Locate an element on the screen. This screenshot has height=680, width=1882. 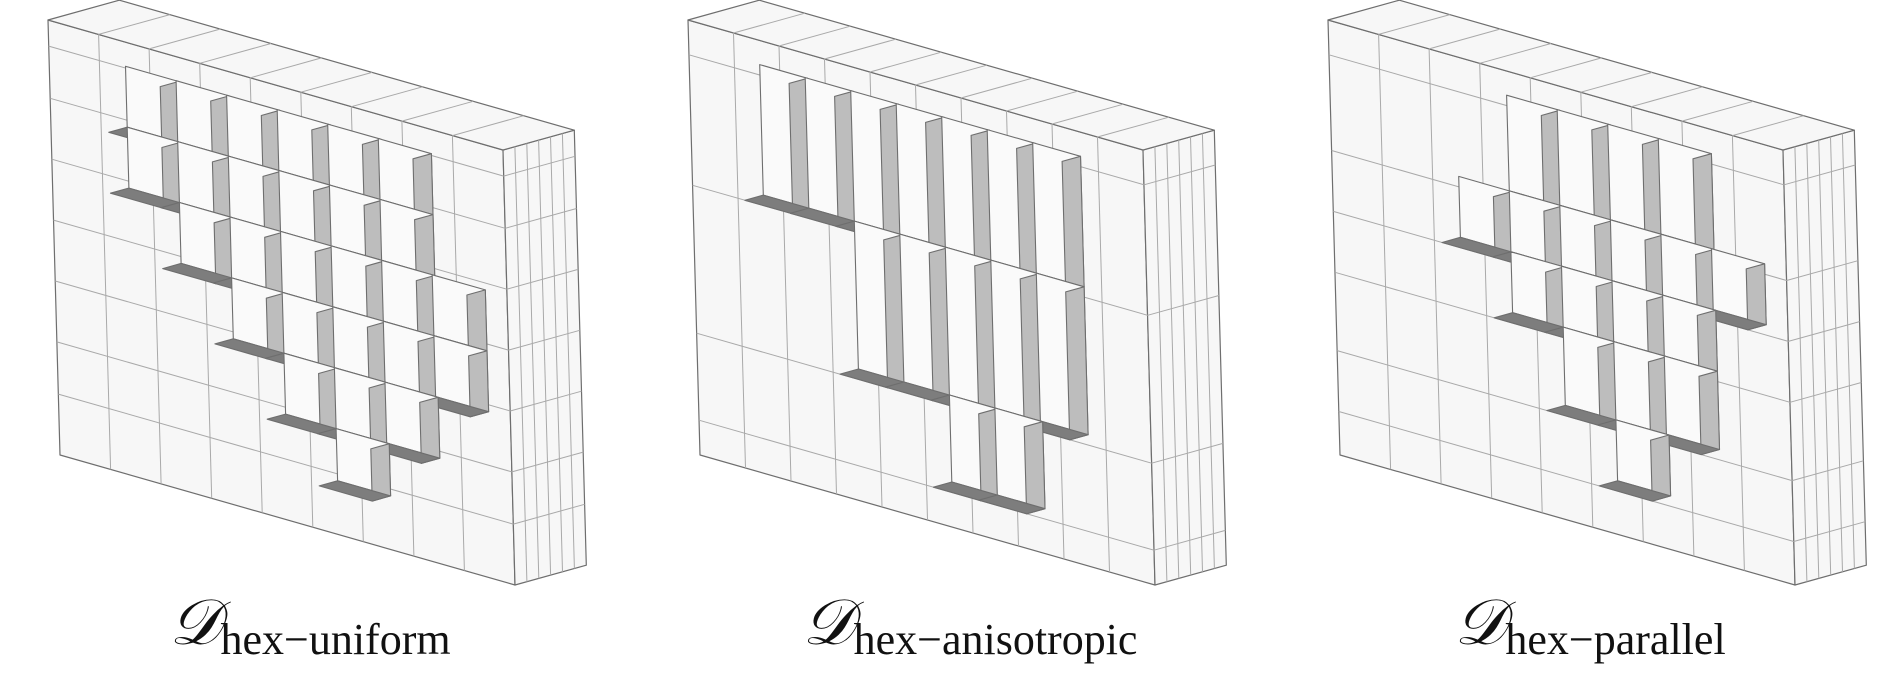
label-parallel: 𝒟hex−parallel is located at coordinates (1590, 631).